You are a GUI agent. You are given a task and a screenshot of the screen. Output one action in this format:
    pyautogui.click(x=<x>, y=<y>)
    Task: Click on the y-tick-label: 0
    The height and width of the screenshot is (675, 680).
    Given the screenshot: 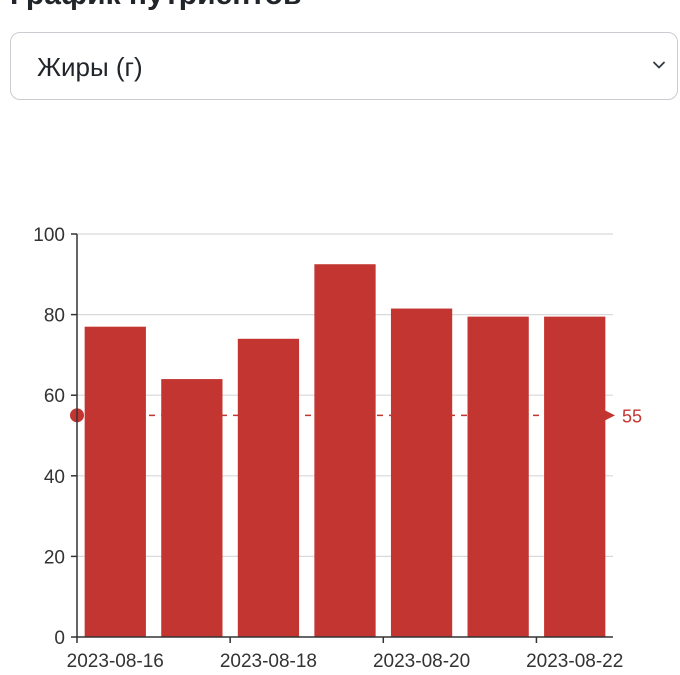 What is the action you would take?
    pyautogui.click(x=59, y=638)
    